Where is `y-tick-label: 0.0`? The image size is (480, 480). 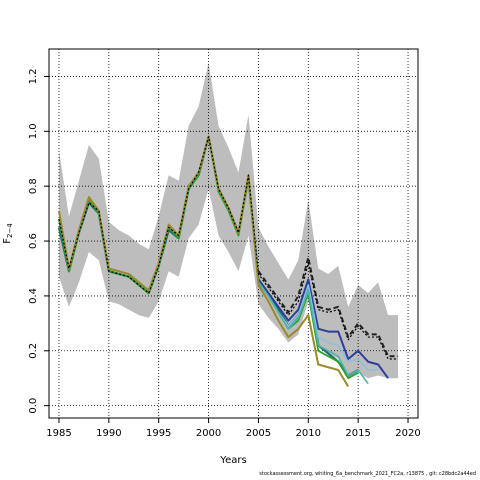
y-tick-label: 0.0 is located at coordinates (33, 406).